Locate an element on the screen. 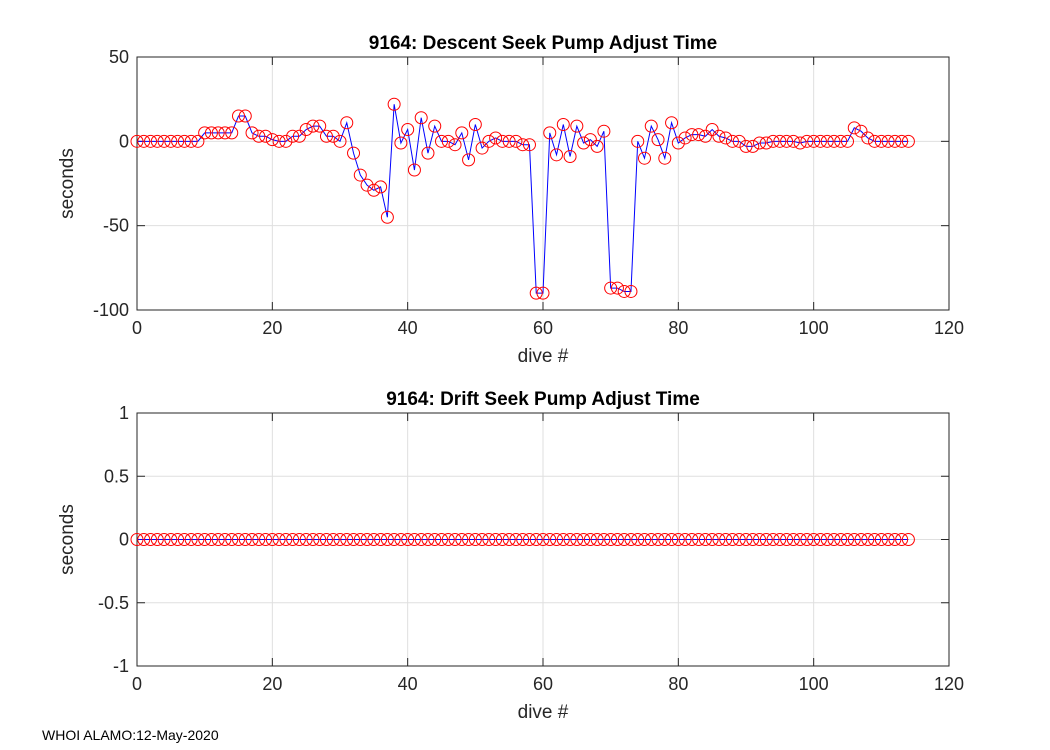  y-tick-label: -1 is located at coordinates (121, 666).